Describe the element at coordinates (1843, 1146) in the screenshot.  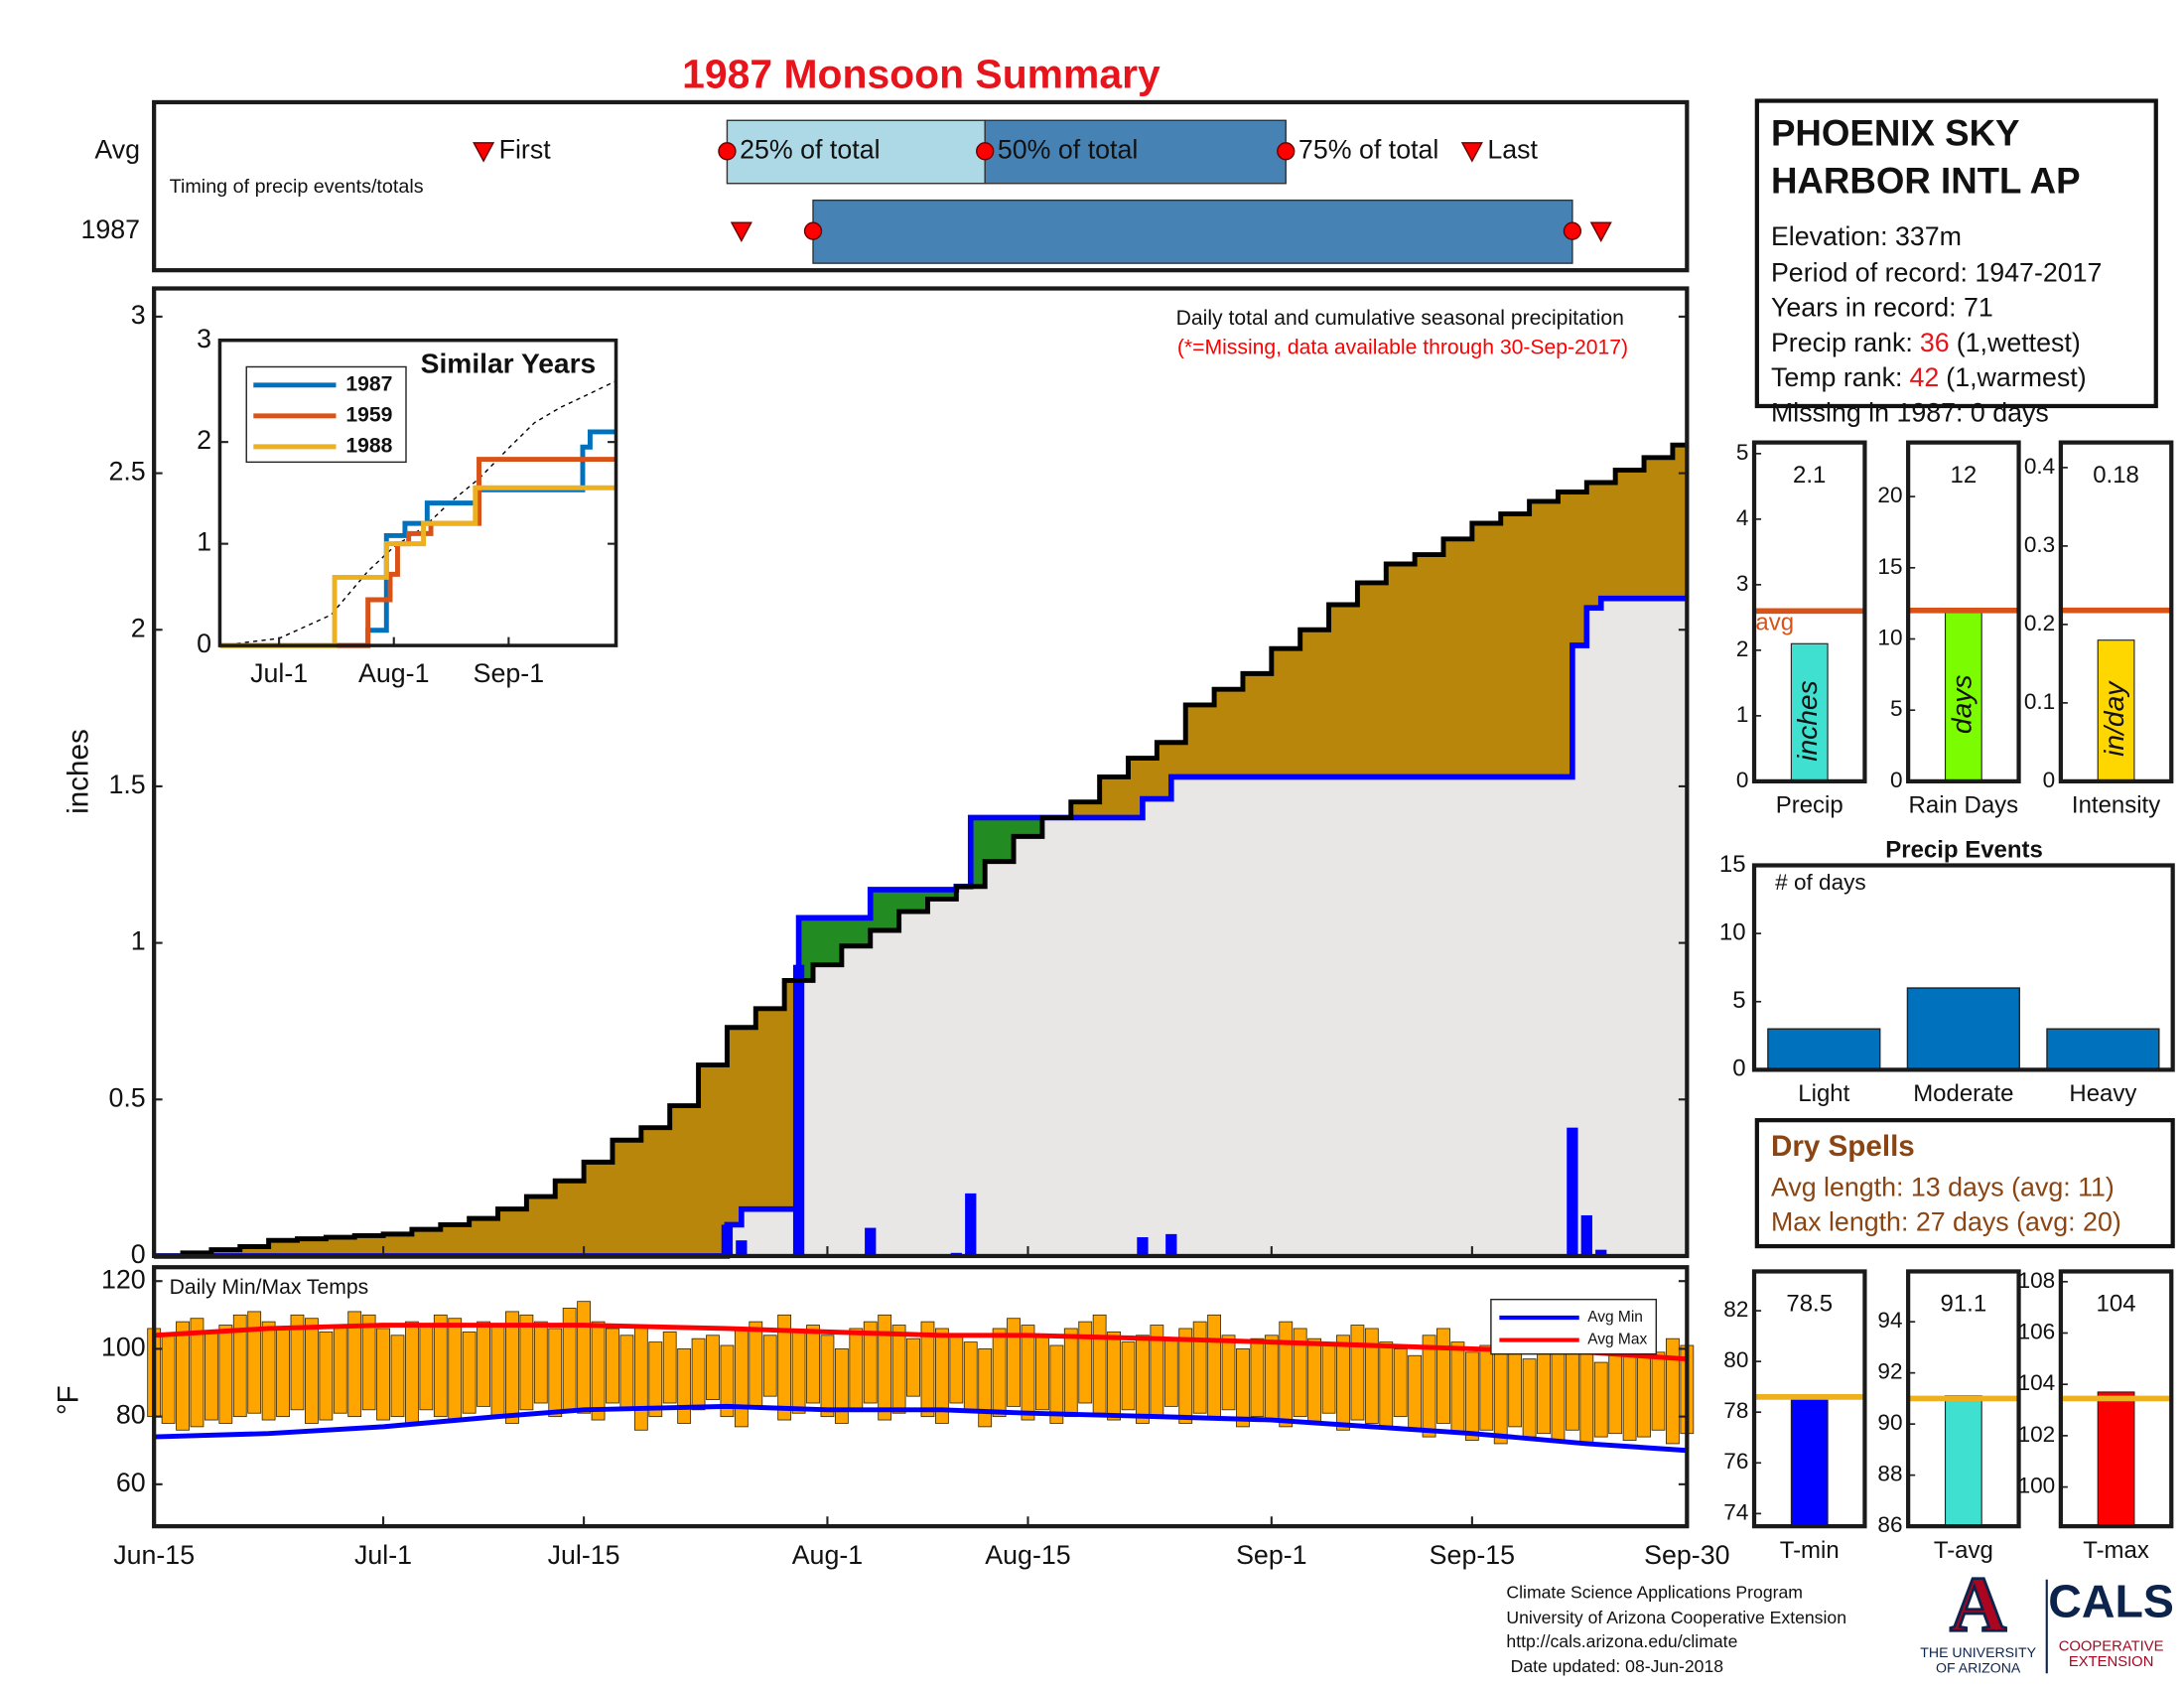
I see `dry-spells-title: Dry Spells` at that location.